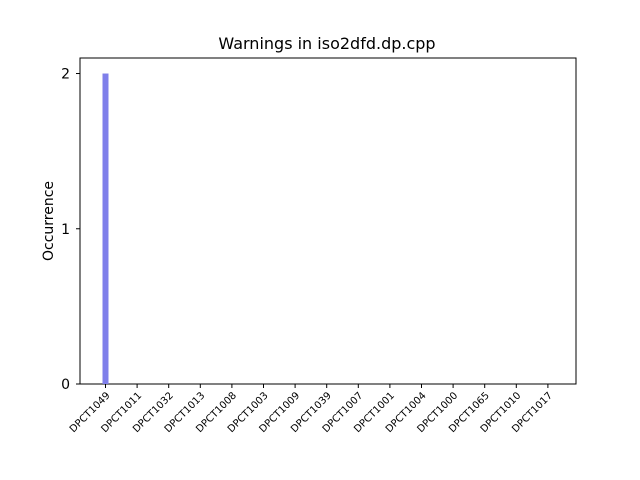  I want to click on chart-title: Warnings in iso2dfd.dp.cpp, so click(326, 43).